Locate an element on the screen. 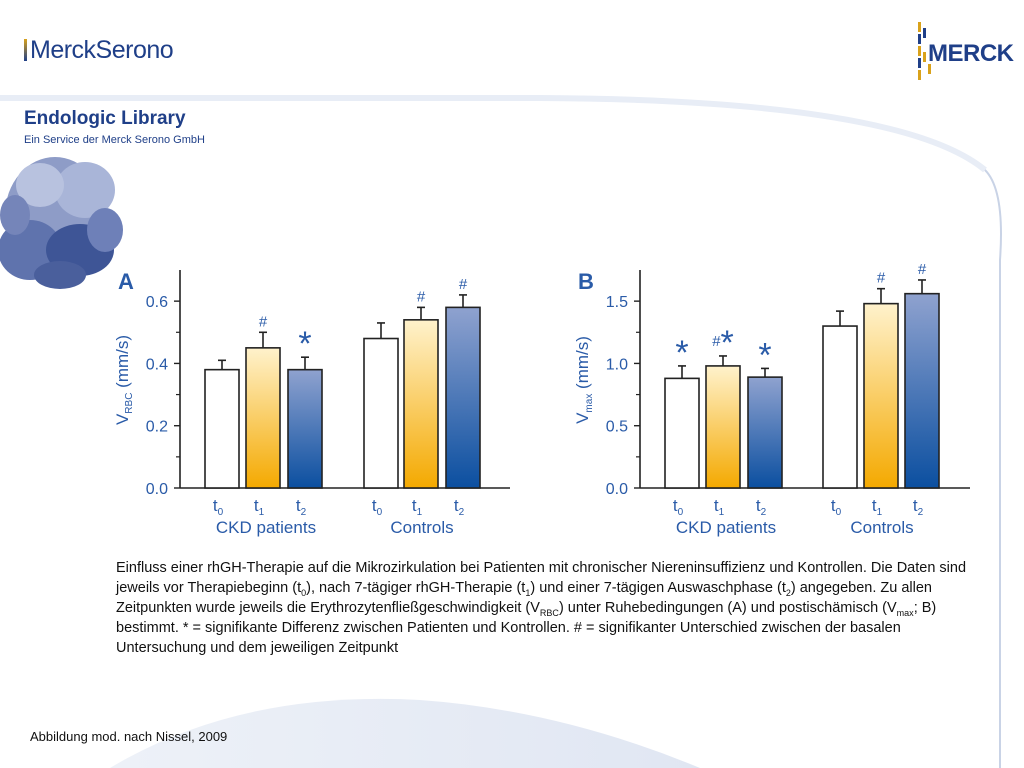 Image resolution: width=1024 pixels, height=768 pixels. source-citation: Abbildung mod. nach Nissel, 2009 is located at coordinates (129, 736).